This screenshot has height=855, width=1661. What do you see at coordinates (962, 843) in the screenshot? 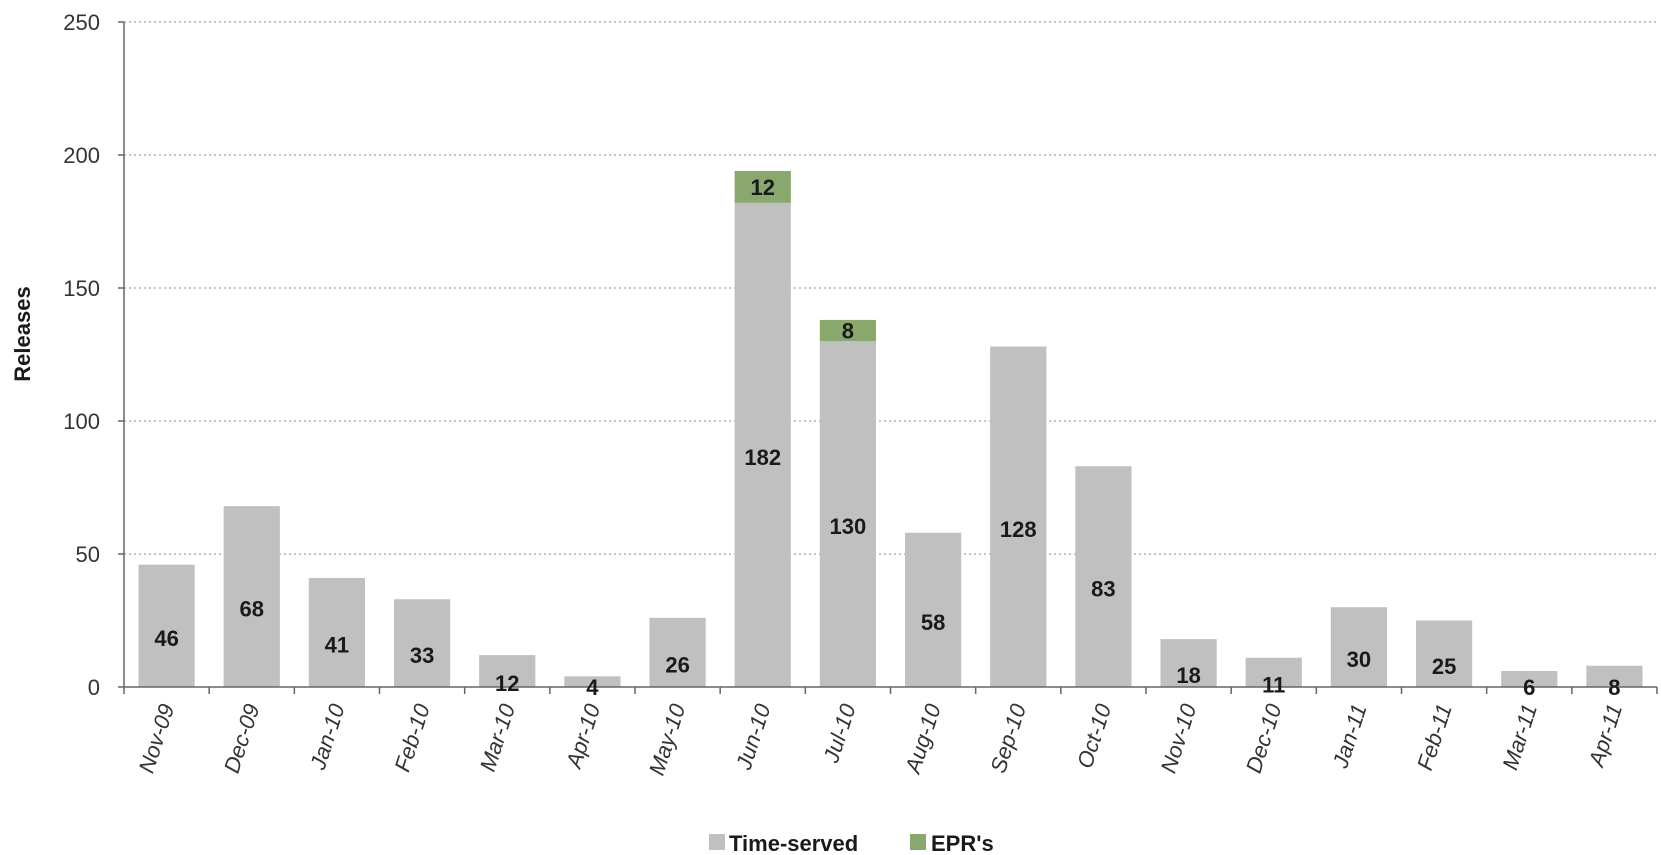
I see `legend-label-eprs: EPR's` at bounding box center [962, 843].